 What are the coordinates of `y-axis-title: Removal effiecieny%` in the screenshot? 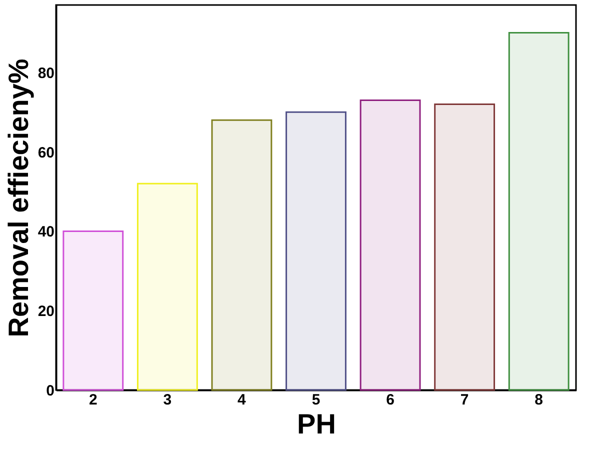 It's located at (18, 198).